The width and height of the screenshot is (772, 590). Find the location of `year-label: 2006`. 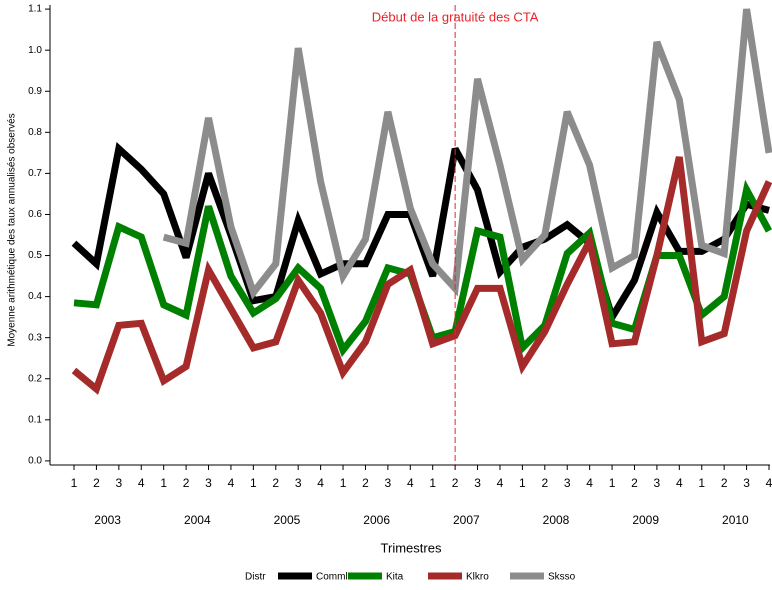

year-label: 2006 is located at coordinates (376, 520).